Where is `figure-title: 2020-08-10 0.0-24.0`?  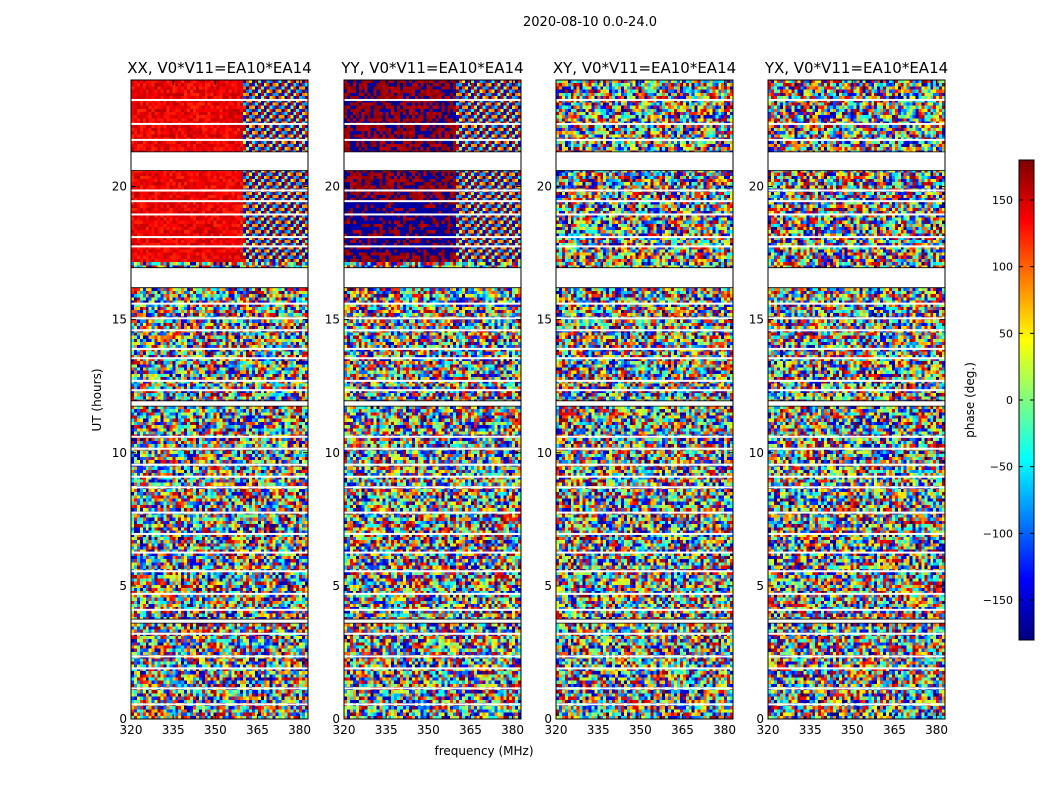
figure-title: 2020-08-10 0.0-24.0 is located at coordinates (590, 22).